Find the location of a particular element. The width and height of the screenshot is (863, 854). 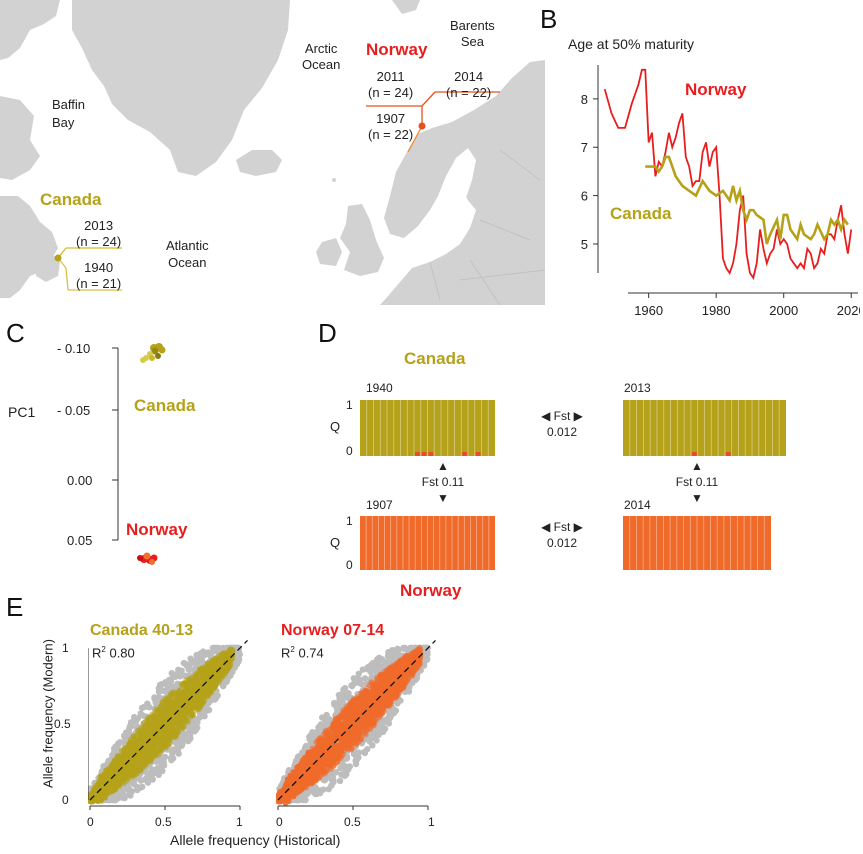

greenland-shape is located at coordinates (181, 88).